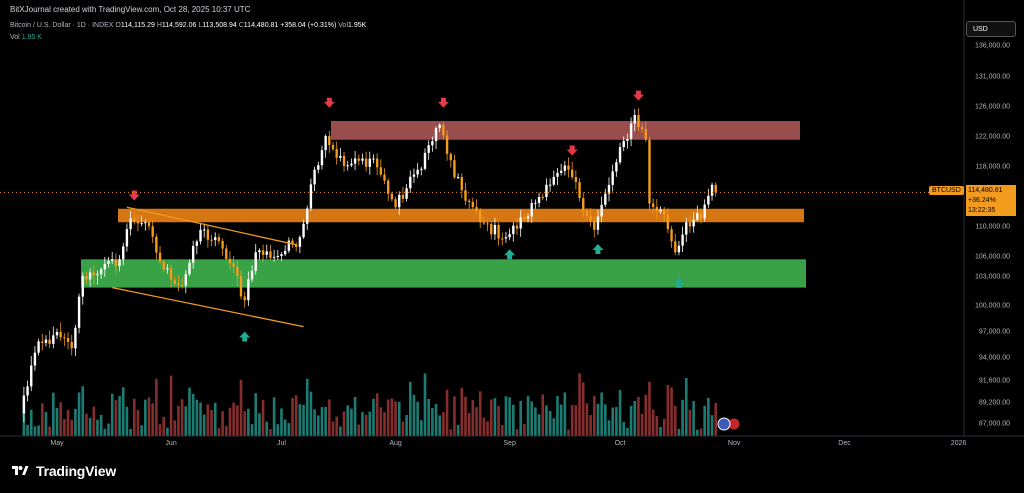 Image resolution: width=1024 pixels, height=493 pixels. I want to click on price-tick-label: 118,000.00, so click(992, 167).